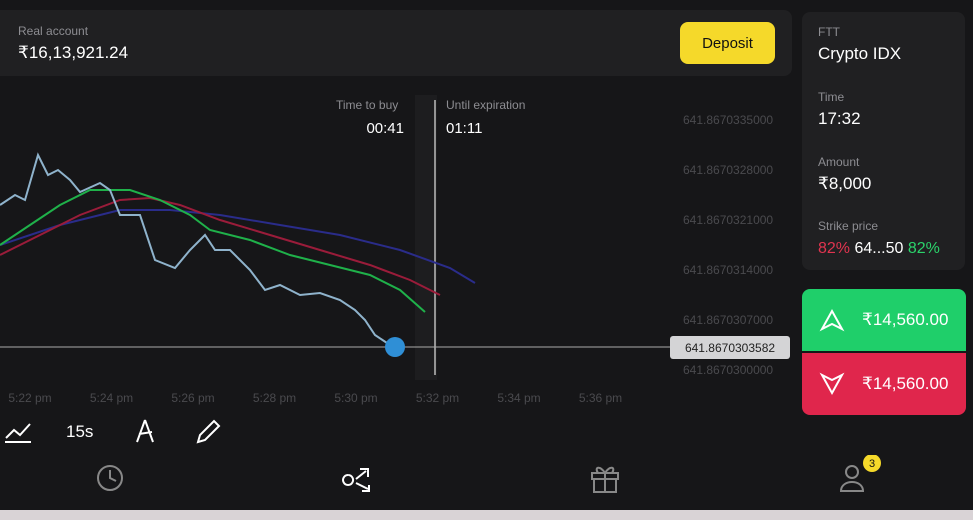  What do you see at coordinates (111, 398) in the screenshot?
I see `time-tick-label: 5:24 pm` at bounding box center [111, 398].